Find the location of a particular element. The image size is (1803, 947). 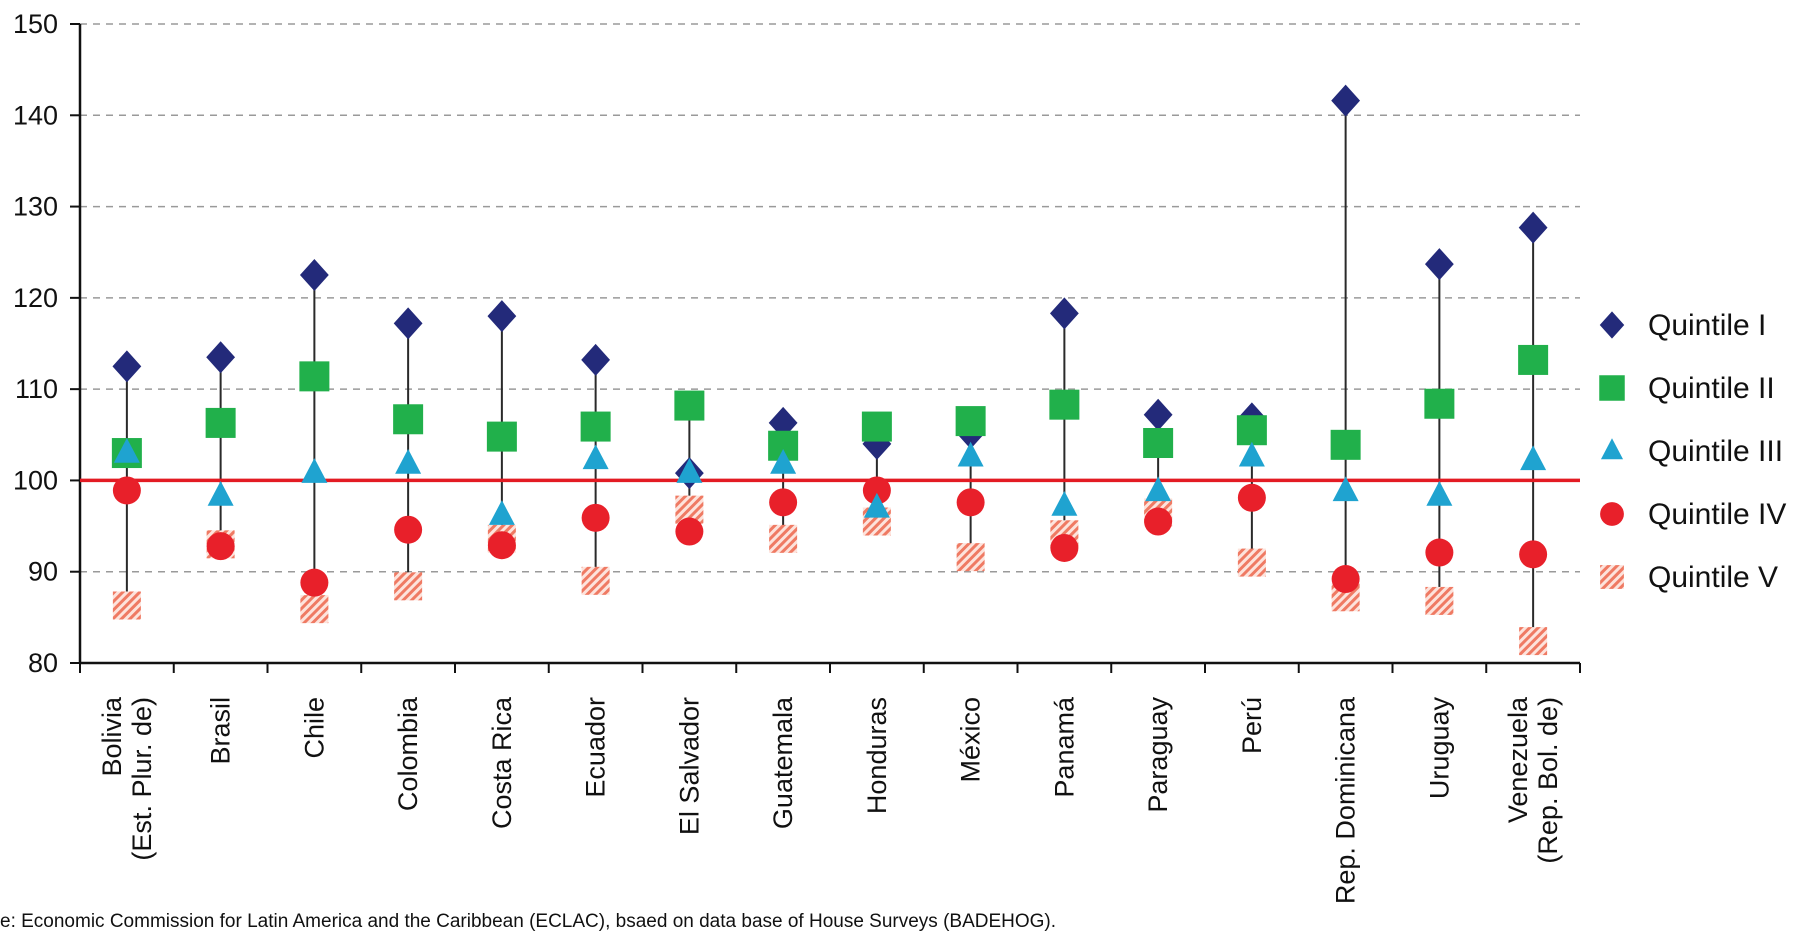

x-category-label: Paraguay is located at coordinates (1158, 755).